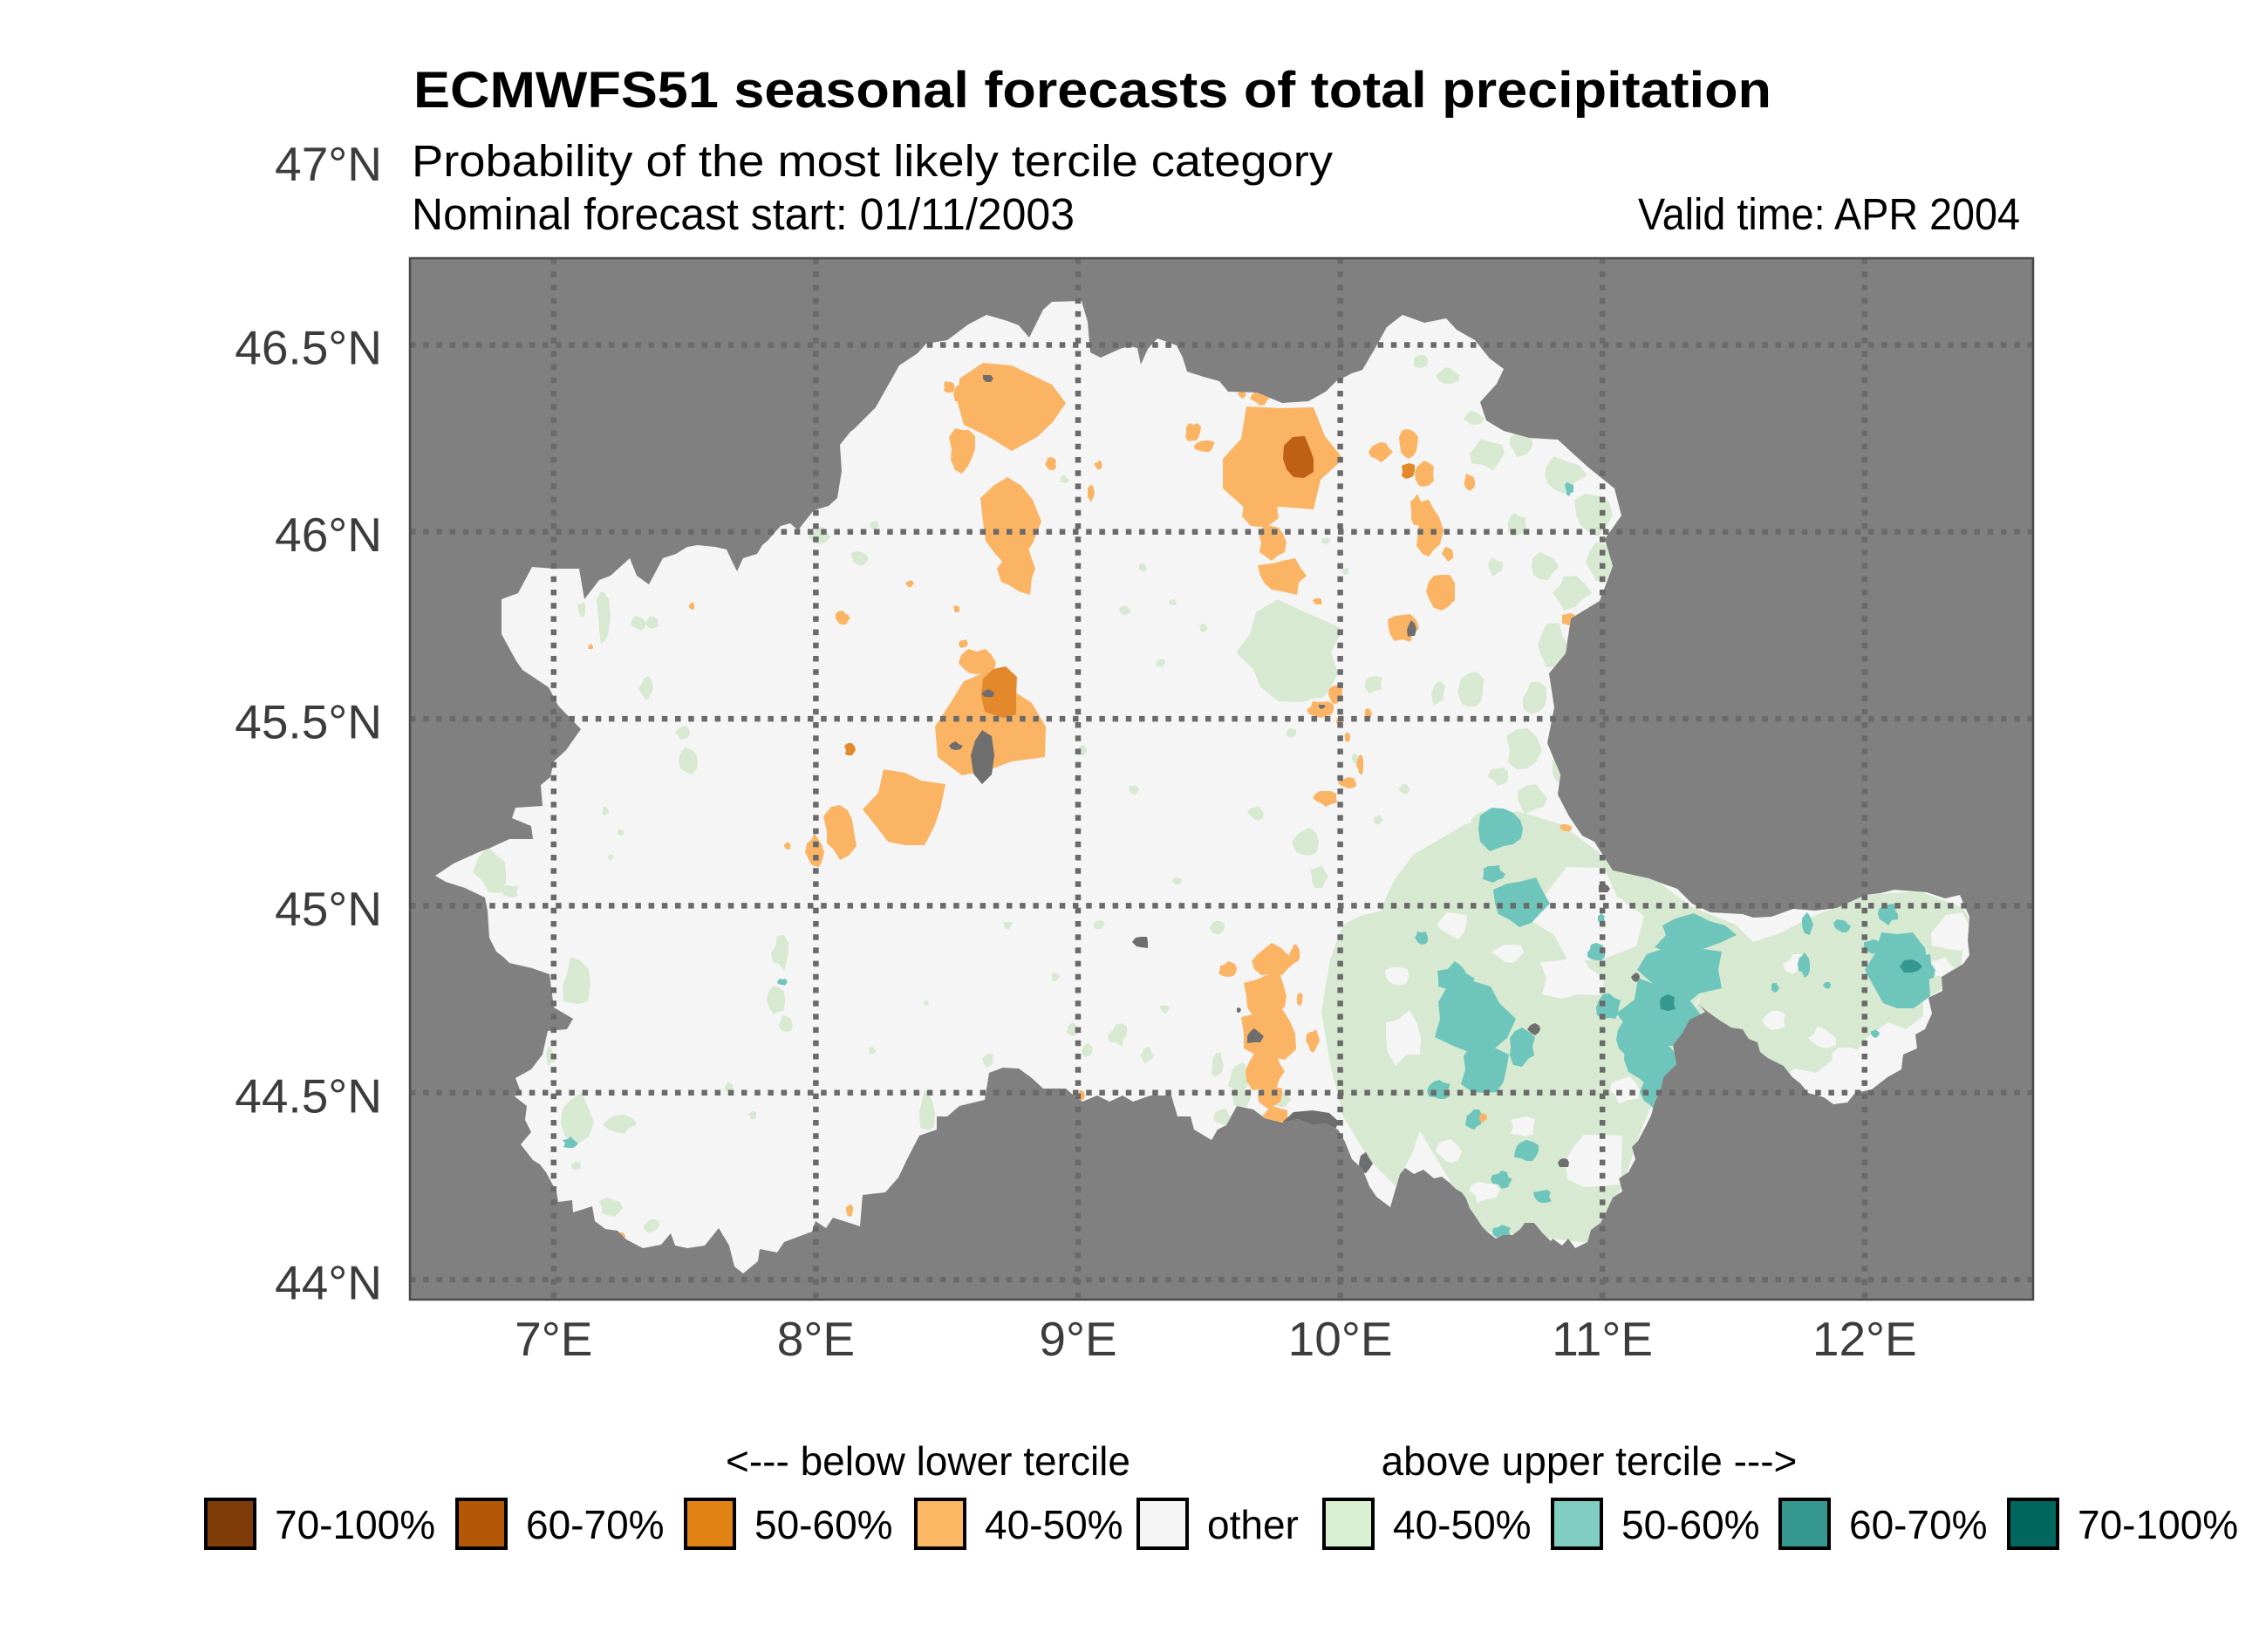 The height and width of the screenshot is (1652, 2266). Describe the element at coordinates (816, 1339) in the screenshot. I see `svg-text: 8°E` at that location.